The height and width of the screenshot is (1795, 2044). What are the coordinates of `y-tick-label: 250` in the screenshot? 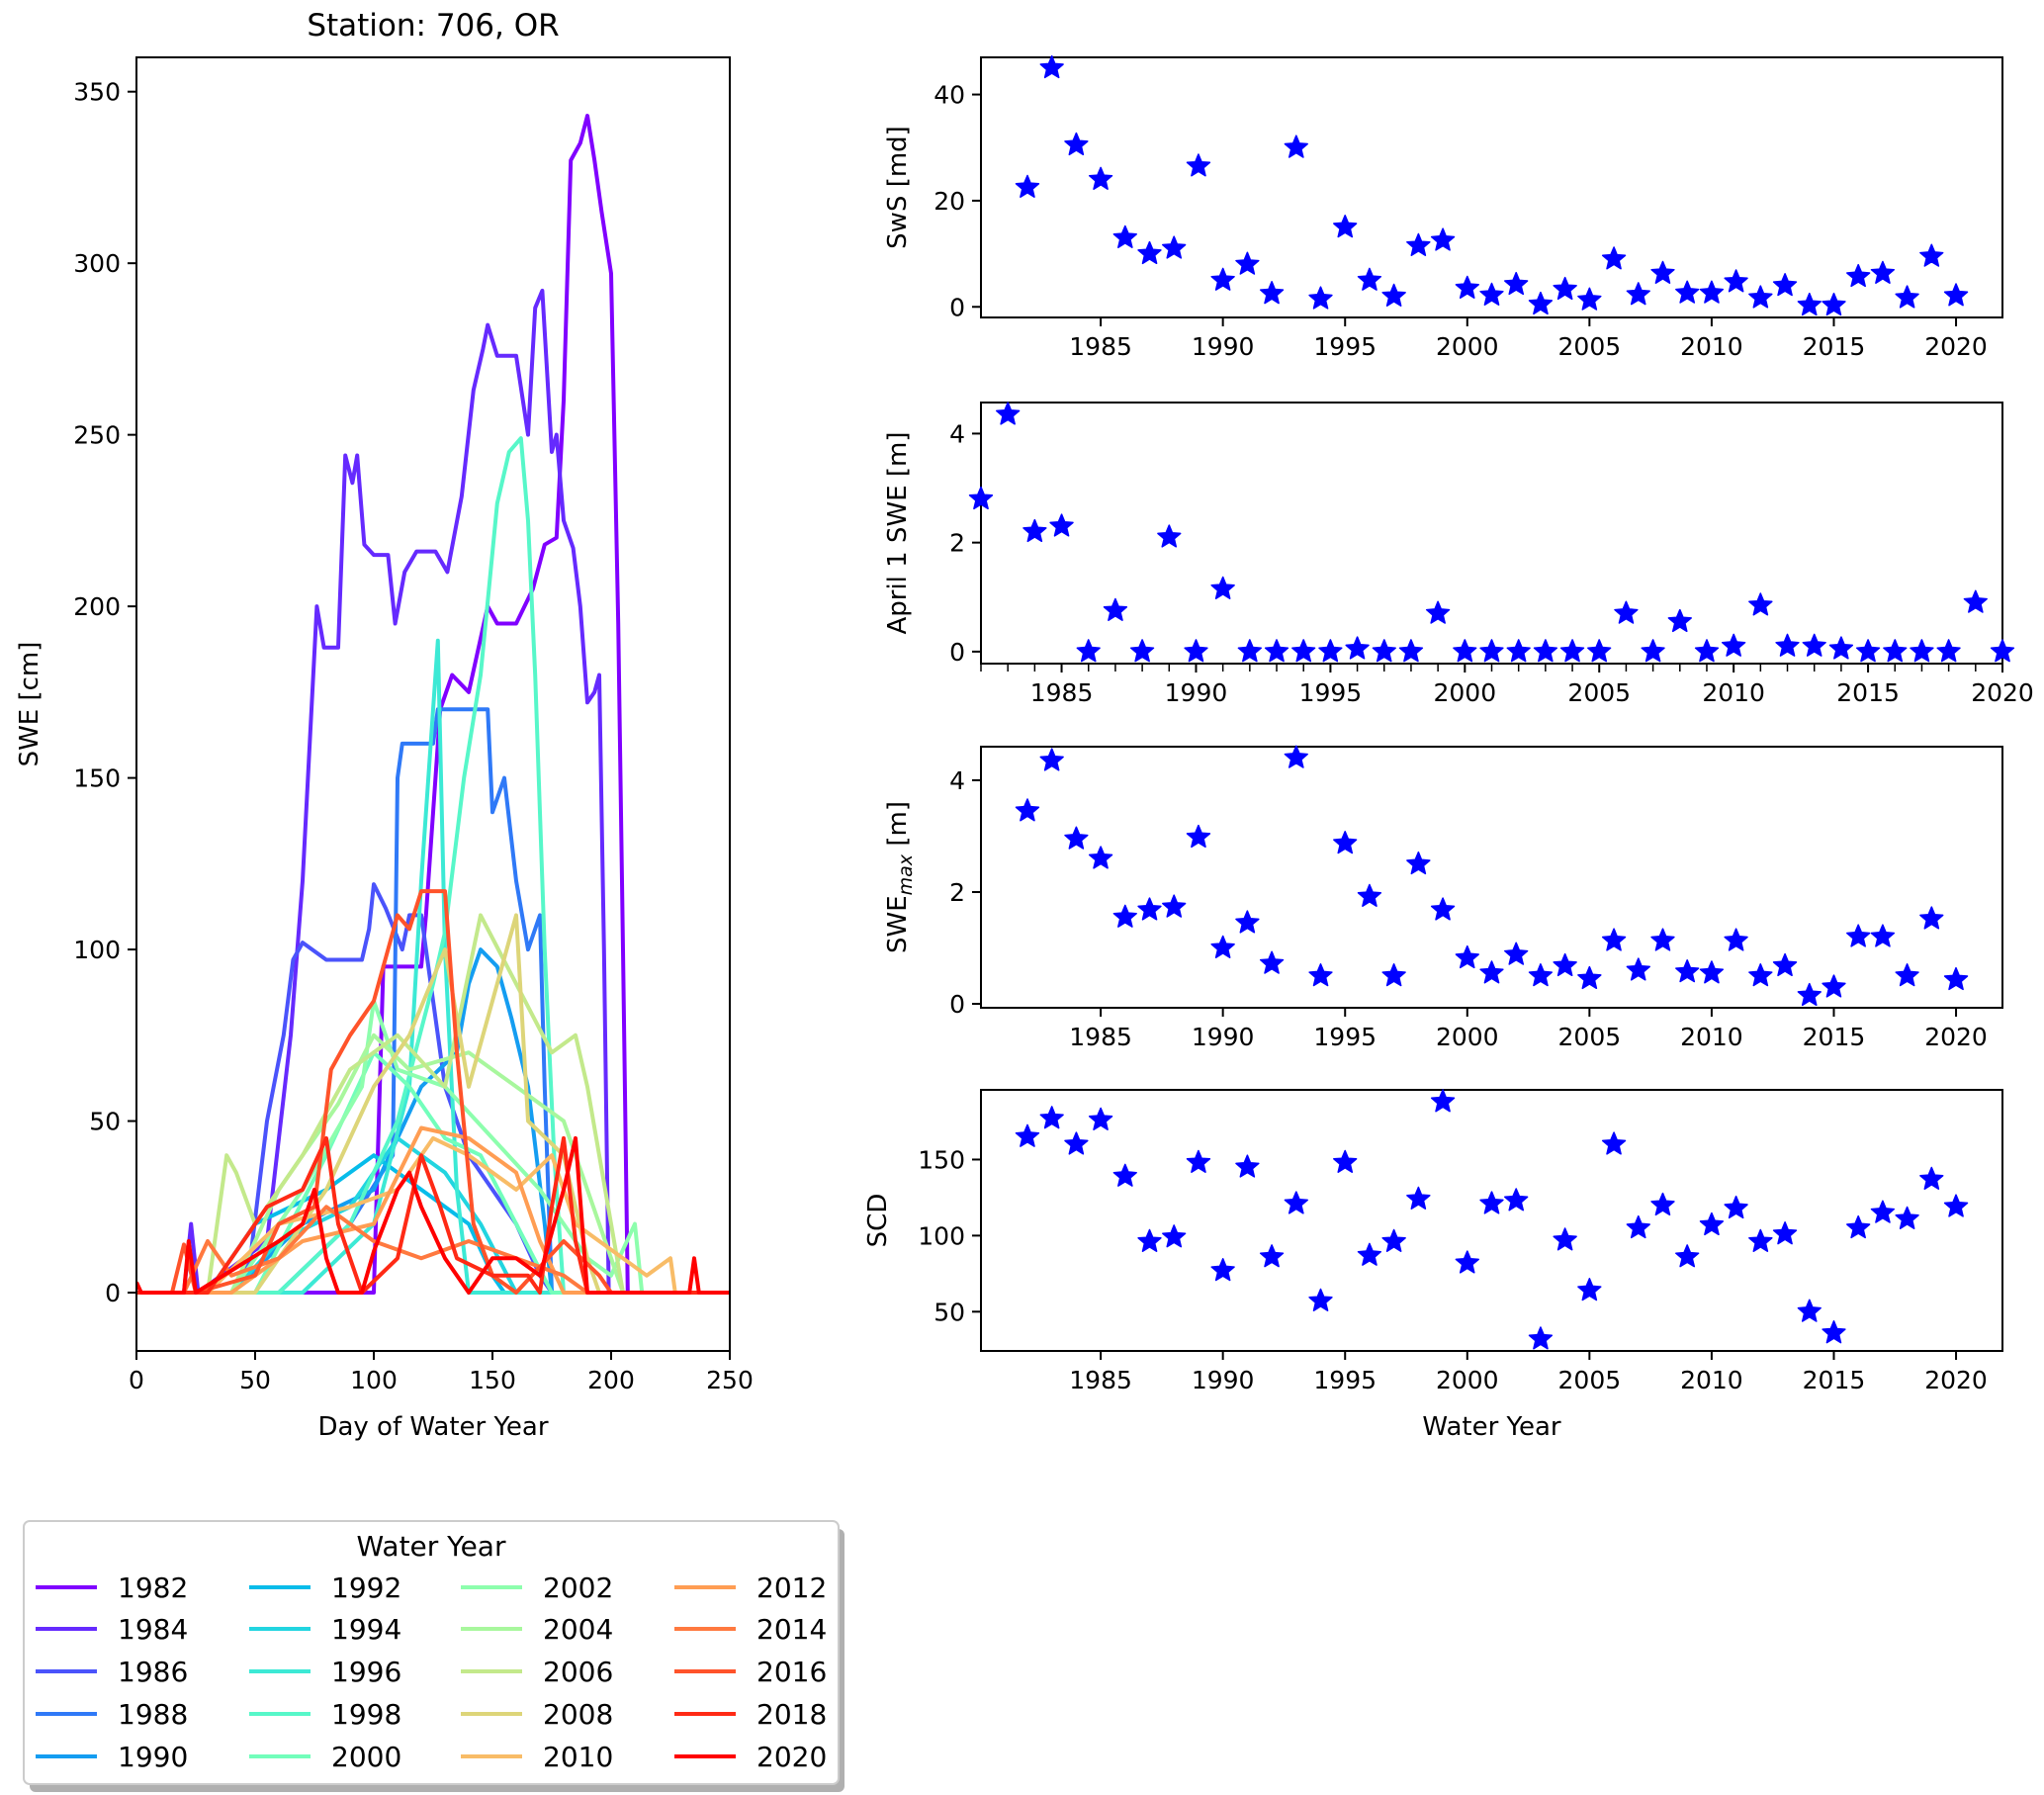 It's located at (97, 435).